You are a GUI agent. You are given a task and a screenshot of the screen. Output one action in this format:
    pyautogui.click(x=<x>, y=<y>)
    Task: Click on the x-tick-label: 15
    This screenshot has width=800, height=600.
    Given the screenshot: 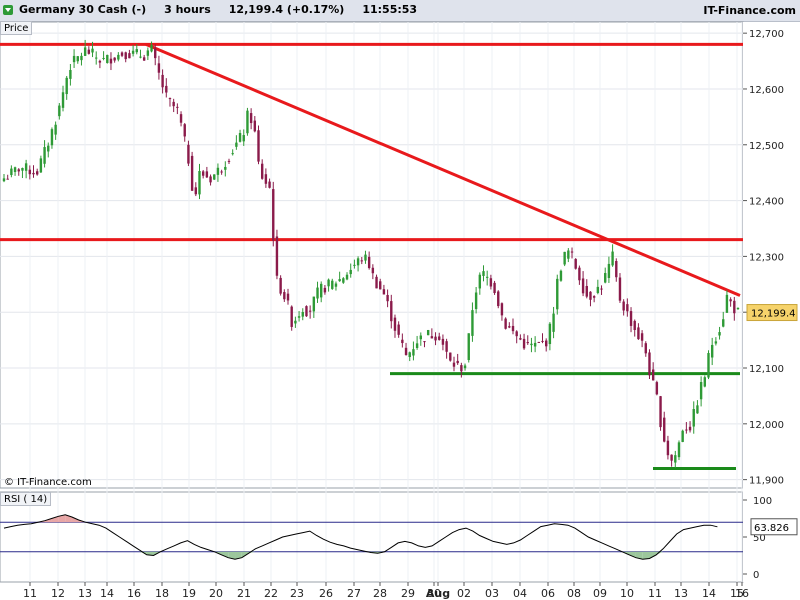 What is the action you would take?
    pyautogui.click(x=737, y=593)
    